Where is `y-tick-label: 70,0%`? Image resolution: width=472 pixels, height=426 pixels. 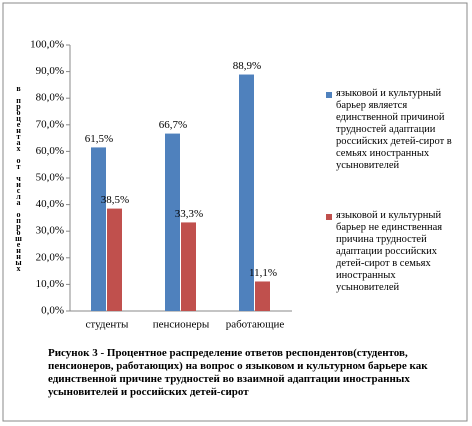
y-tick-label: 70,0% is located at coordinates (50, 124).